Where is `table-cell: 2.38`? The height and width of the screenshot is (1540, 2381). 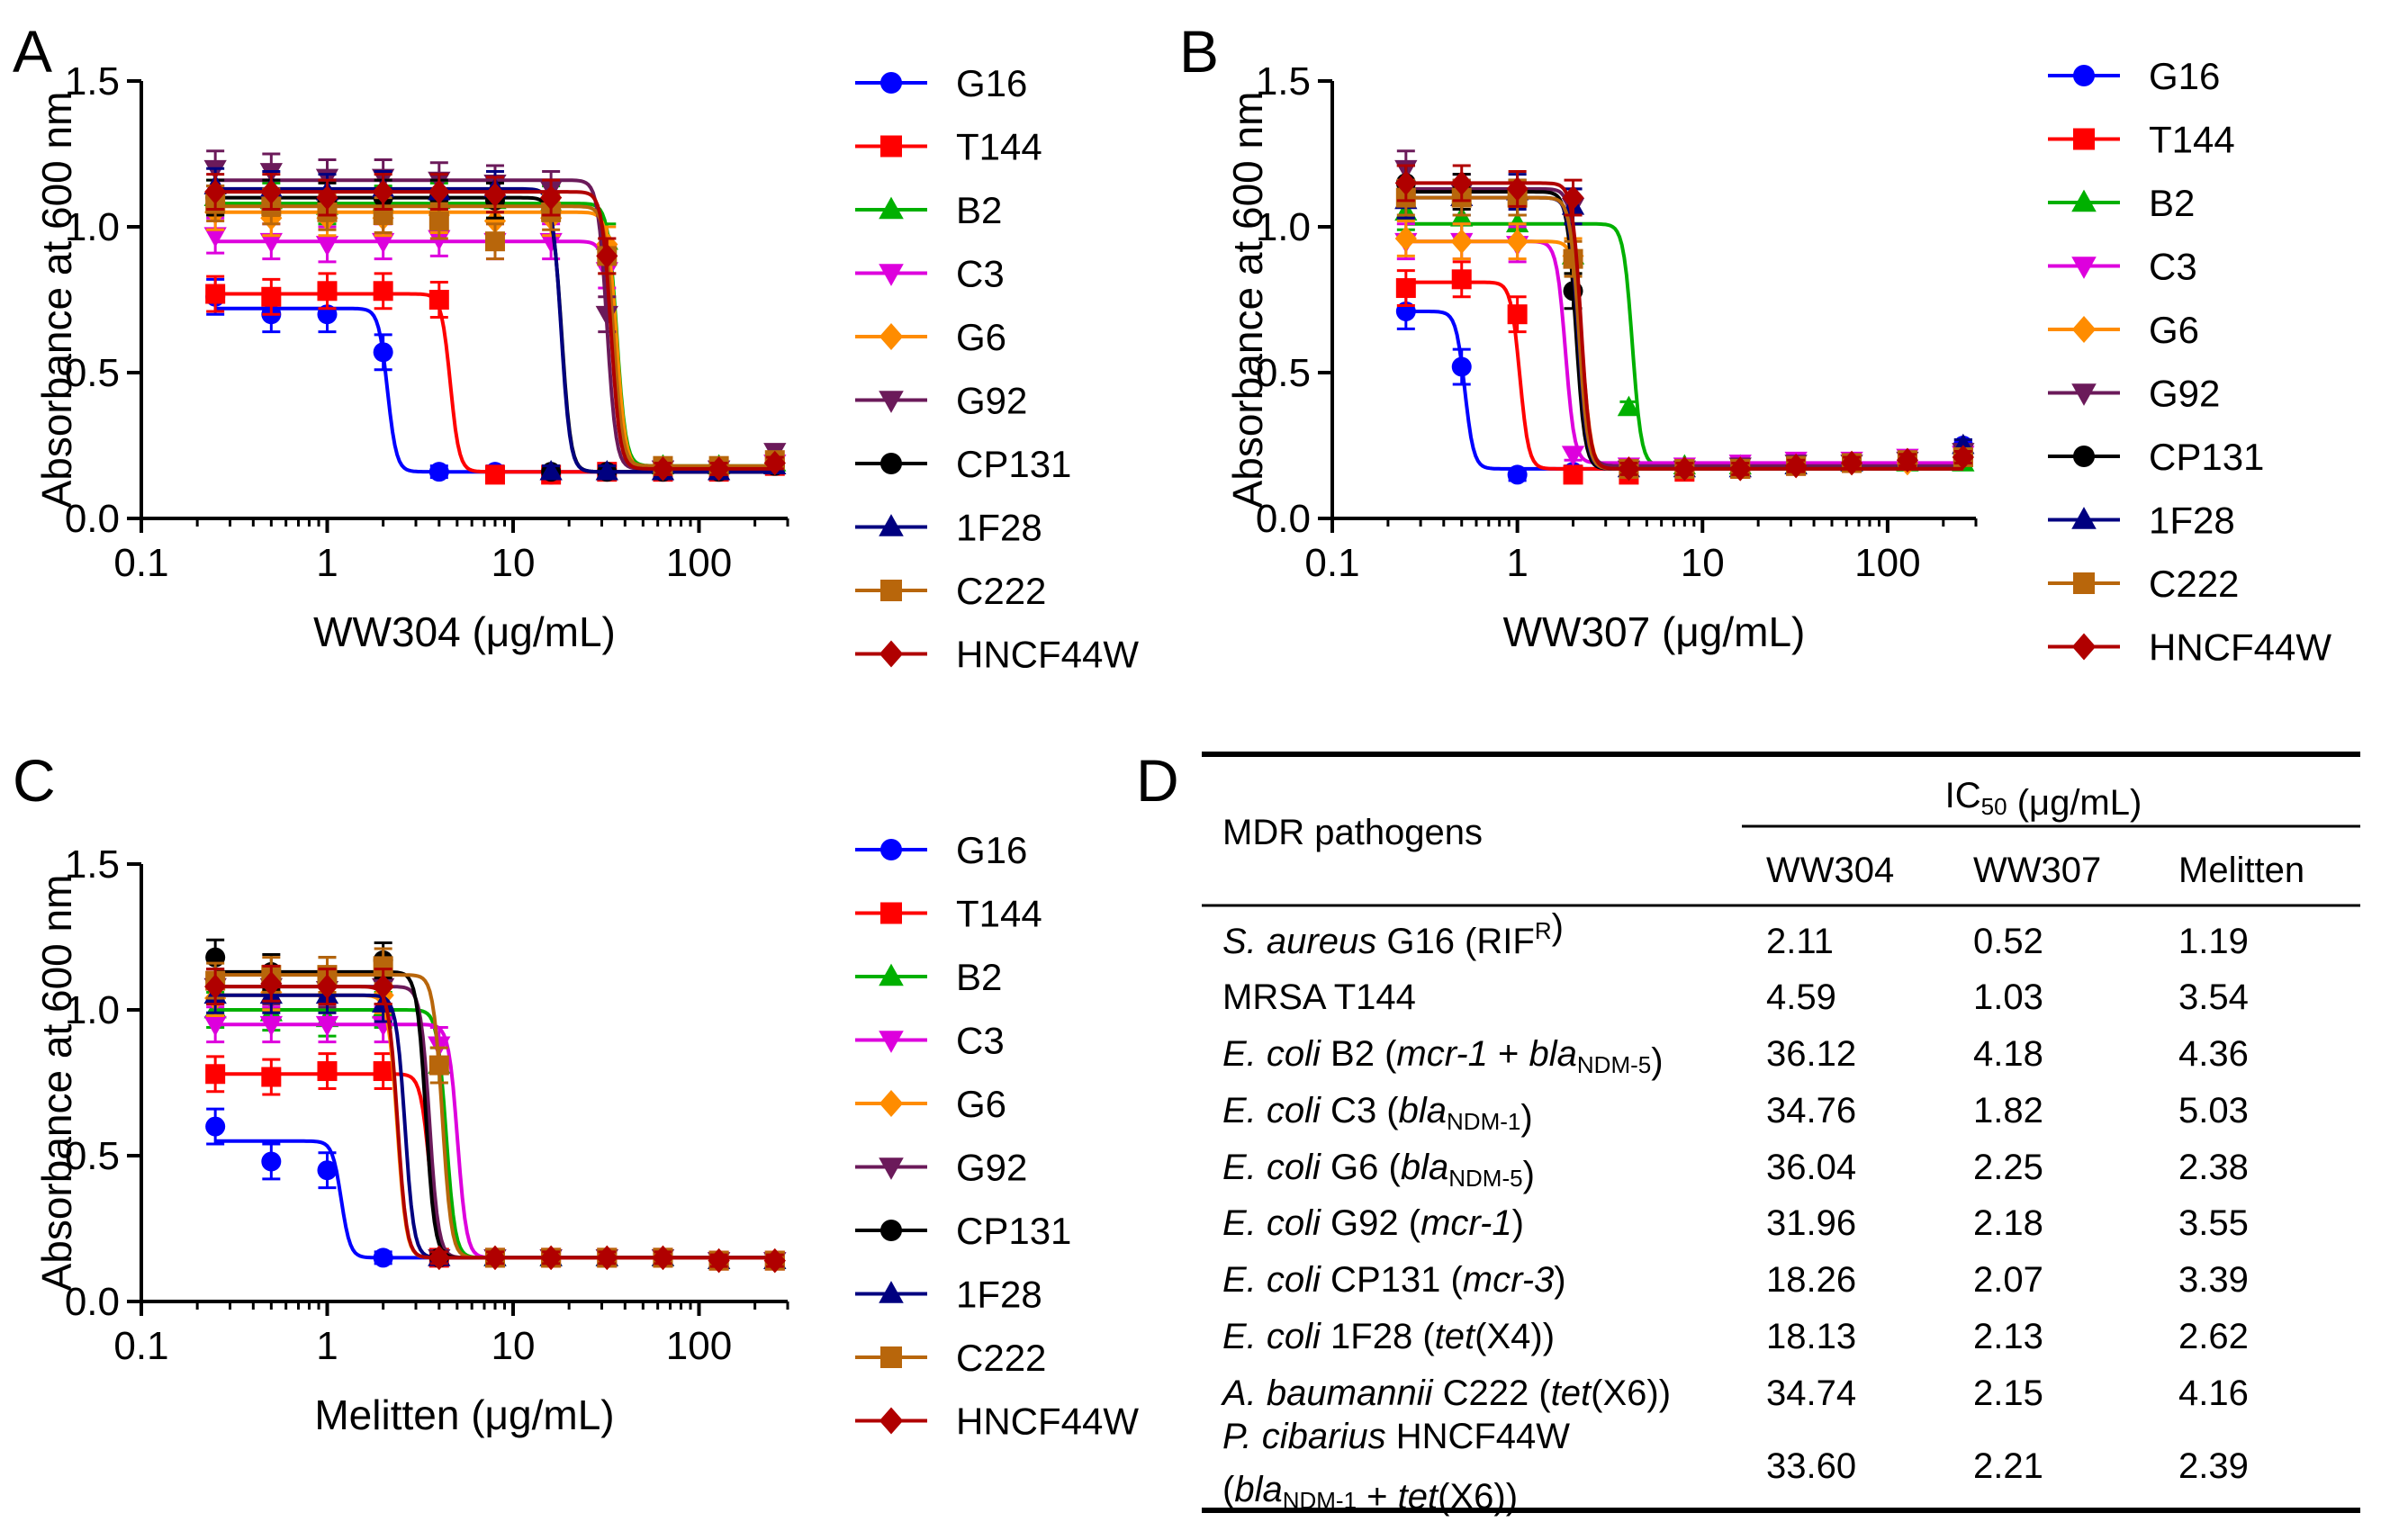 table-cell: 2.38 is located at coordinates (2214, 1167).